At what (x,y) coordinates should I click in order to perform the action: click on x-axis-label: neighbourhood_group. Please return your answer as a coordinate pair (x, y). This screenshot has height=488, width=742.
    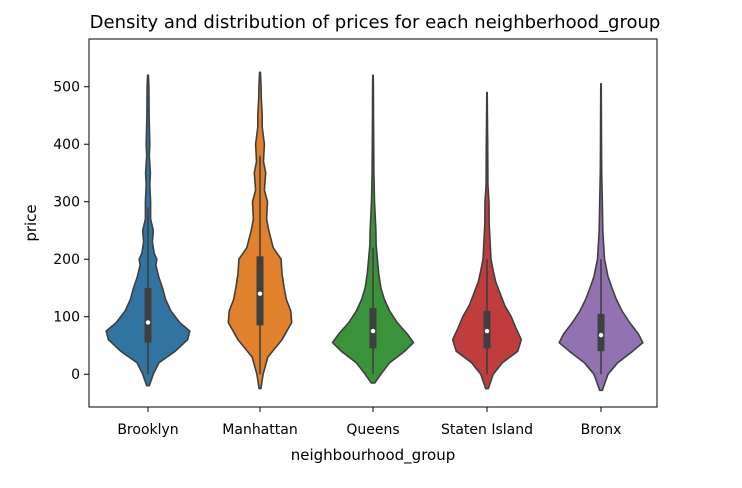
    Looking at the image, I should click on (373, 455).